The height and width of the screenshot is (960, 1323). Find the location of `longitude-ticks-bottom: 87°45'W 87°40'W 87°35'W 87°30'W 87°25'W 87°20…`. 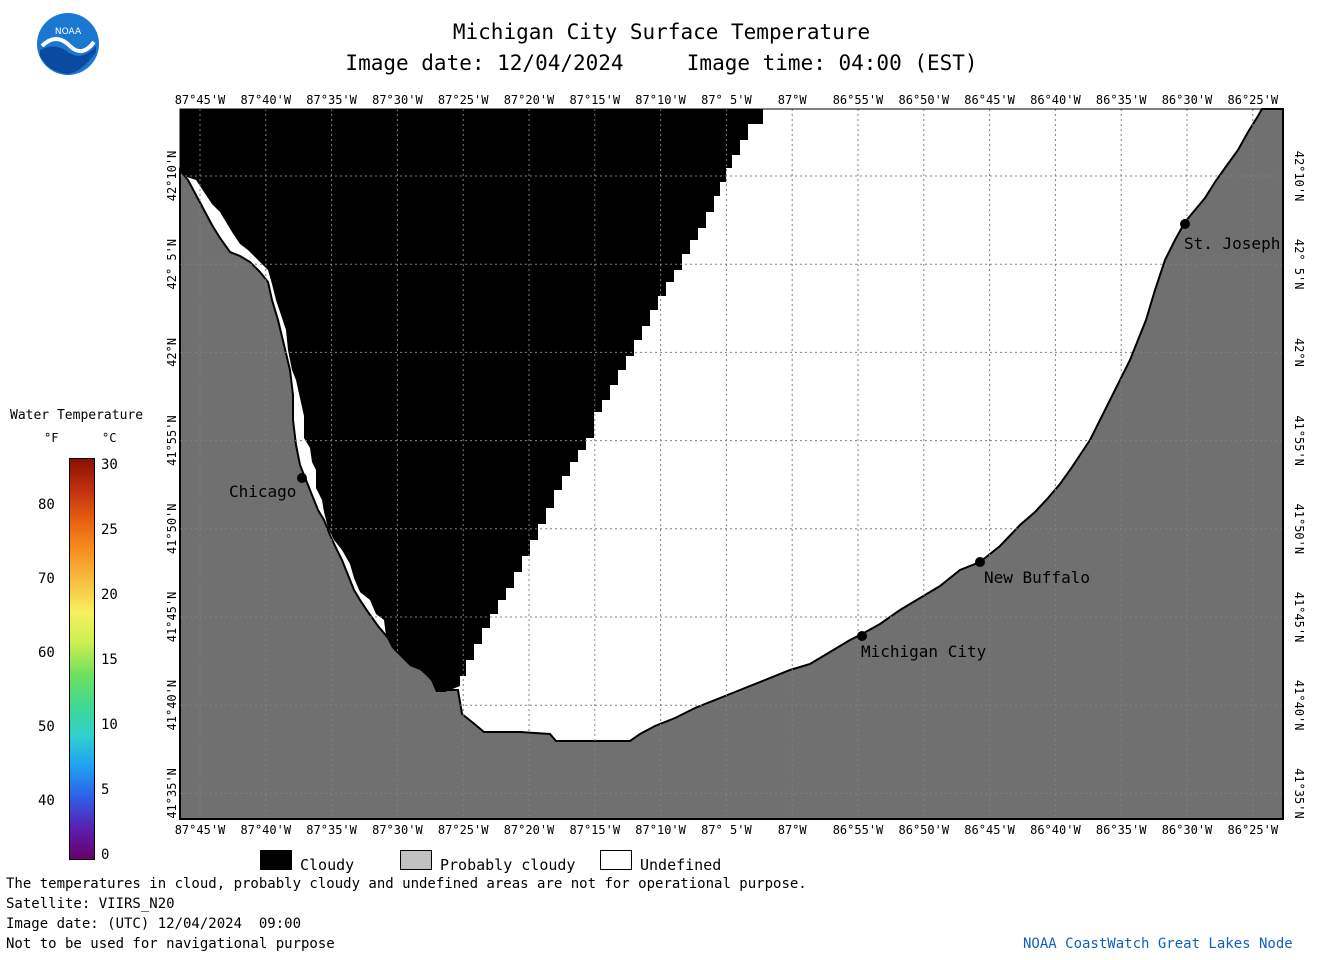

longitude-ticks-bottom: 87°45'W 87°40'W 87°35'W 87°30'W 87°25'W 87°20… is located at coordinates (727, 830).